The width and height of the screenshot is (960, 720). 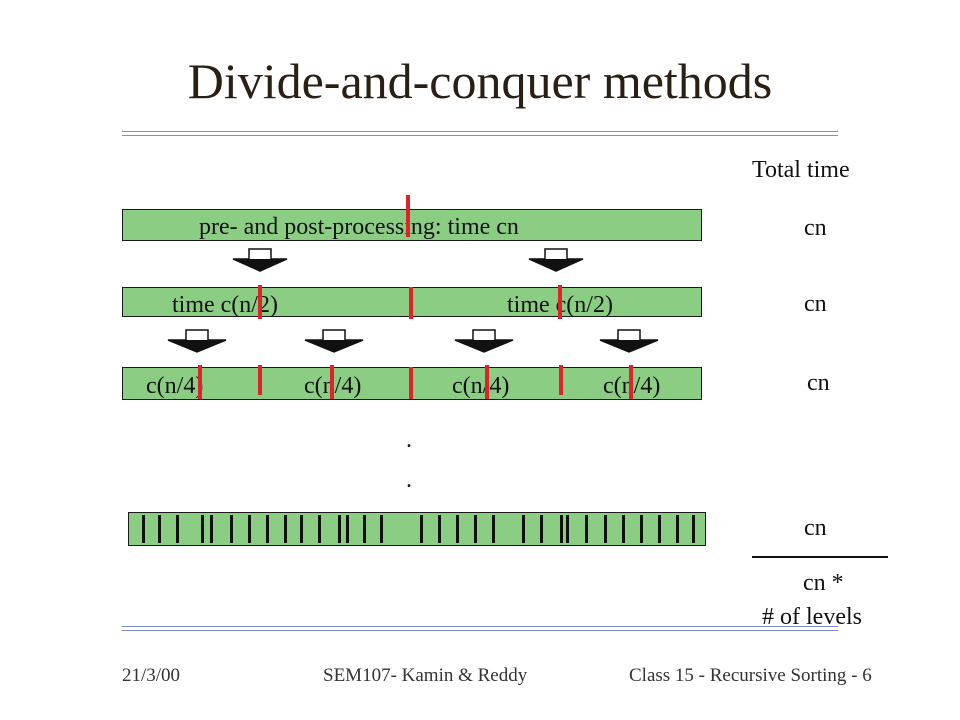 I want to click on footer-date: 21/3/00, so click(x=151, y=675).